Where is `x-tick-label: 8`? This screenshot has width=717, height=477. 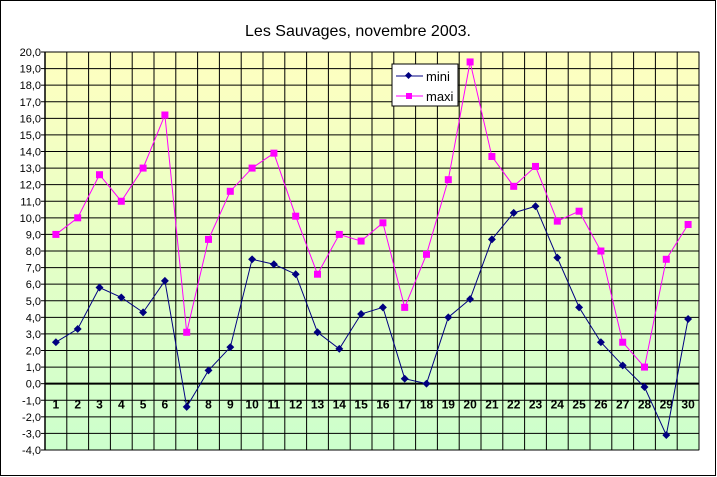 x-tick-label: 8 is located at coordinates (208, 405).